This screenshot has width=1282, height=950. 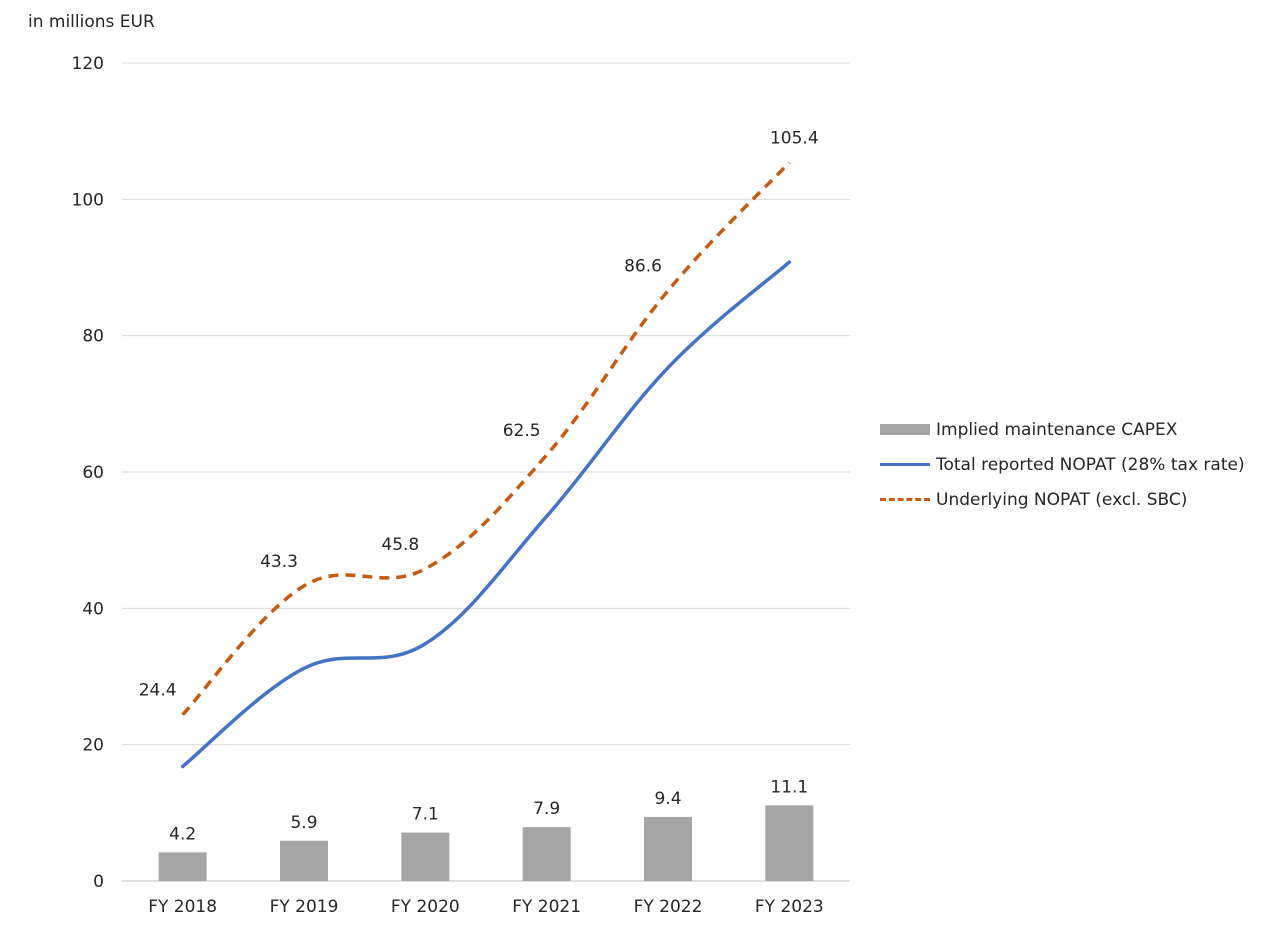 I want to click on legend-swatch-dashed-line, so click(x=905, y=499).